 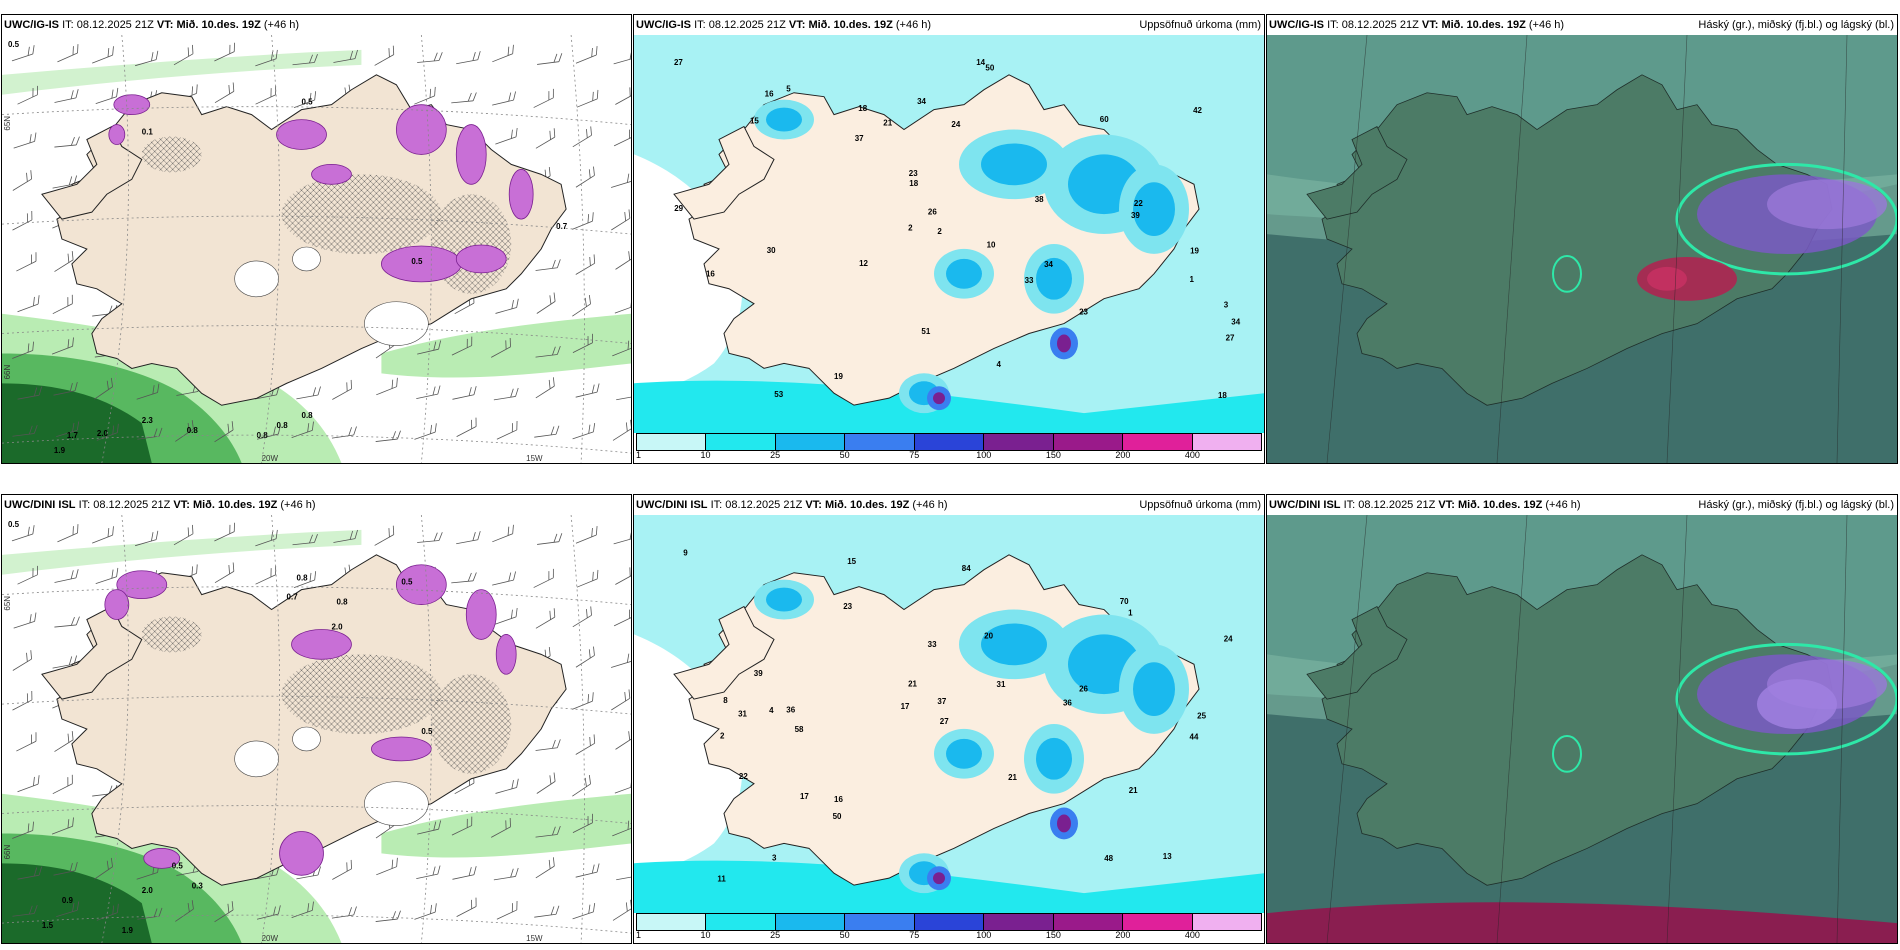 What do you see at coordinates (1039, 199) in the screenshot?
I see `accum-label: 38` at bounding box center [1039, 199].